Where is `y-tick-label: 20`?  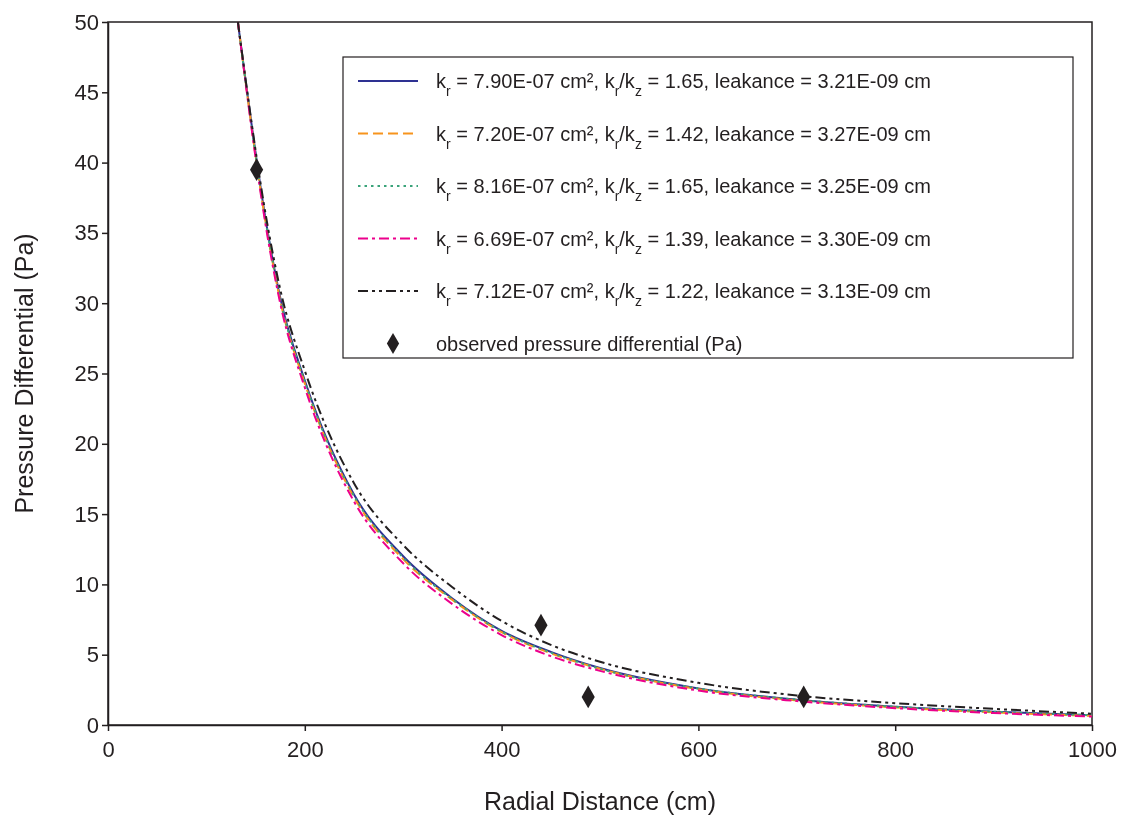
y-tick-label: 20 is located at coordinates (86, 444).